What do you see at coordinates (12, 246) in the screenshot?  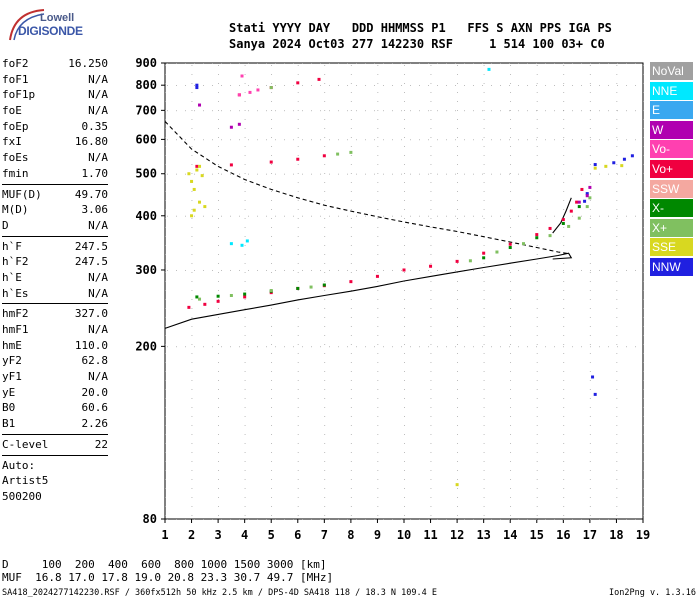 I see `param-key: h`F` at bounding box center [12, 246].